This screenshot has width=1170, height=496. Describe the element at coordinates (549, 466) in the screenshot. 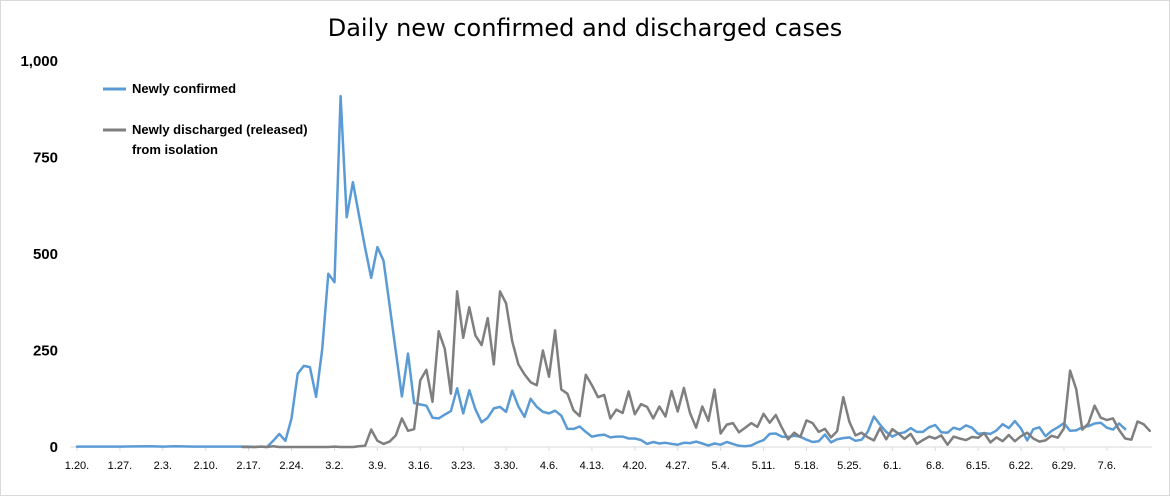

I see `x-tick-label: 4.6.` at that location.